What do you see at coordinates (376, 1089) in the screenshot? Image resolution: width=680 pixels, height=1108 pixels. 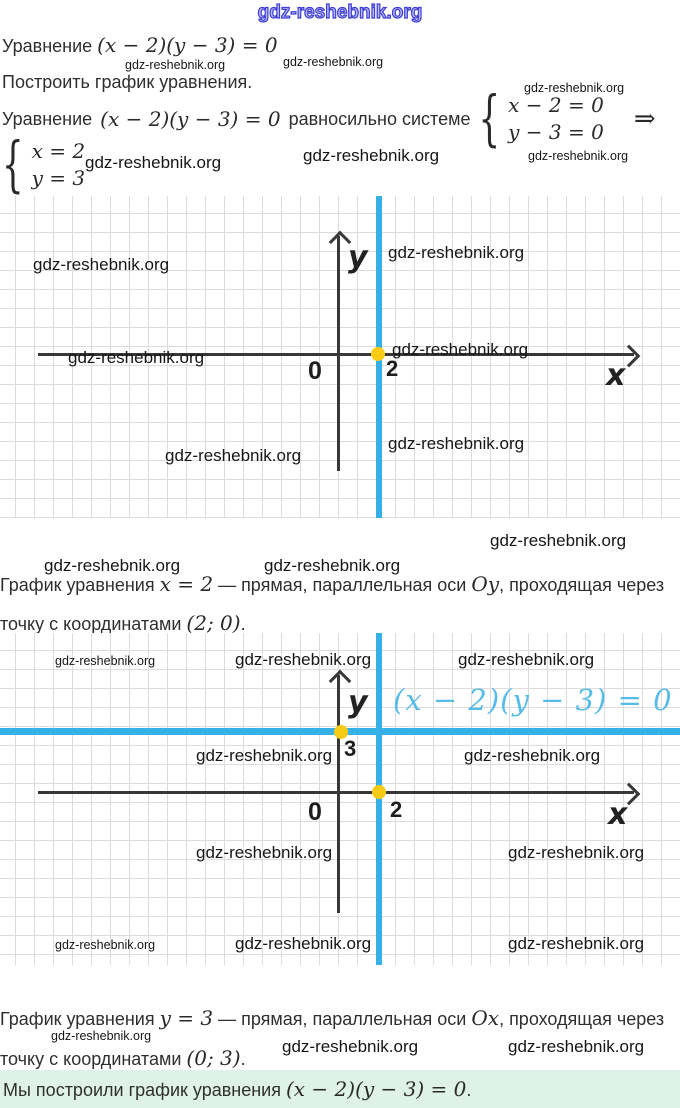 I see `math-final-equation: (x − 2)(y − 3) = 0` at bounding box center [376, 1089].